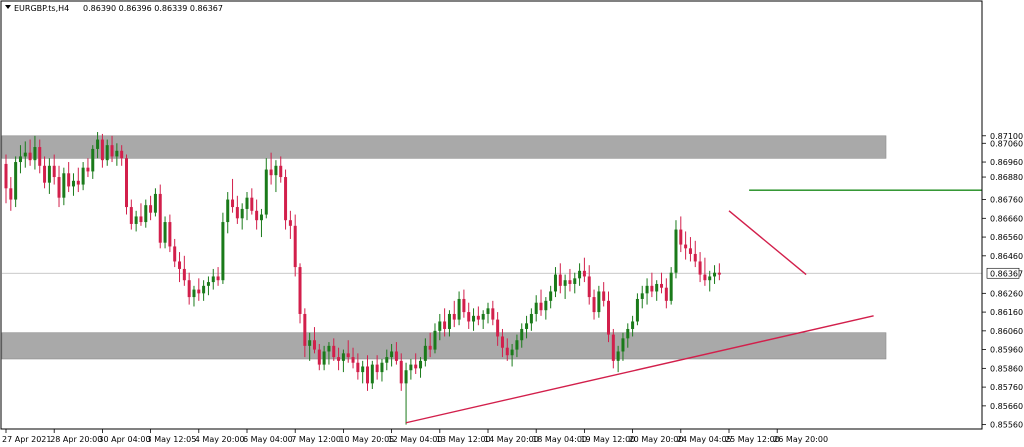  What do you see at coordinates (1006, 331) in the screenshot?
I see `y-tick-label: 0.86060` at bounding box center [1006, 331].